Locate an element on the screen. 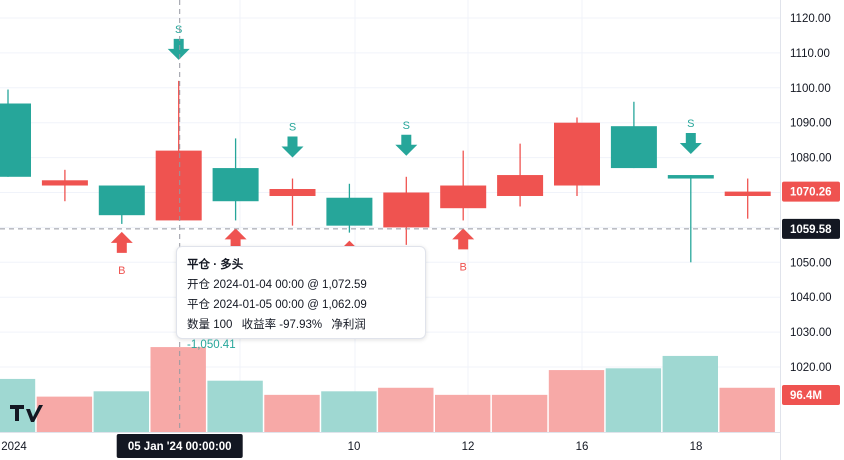 The width and height of the screenshot is (844, 460). volume-badge is located at coordinates (811, 395).